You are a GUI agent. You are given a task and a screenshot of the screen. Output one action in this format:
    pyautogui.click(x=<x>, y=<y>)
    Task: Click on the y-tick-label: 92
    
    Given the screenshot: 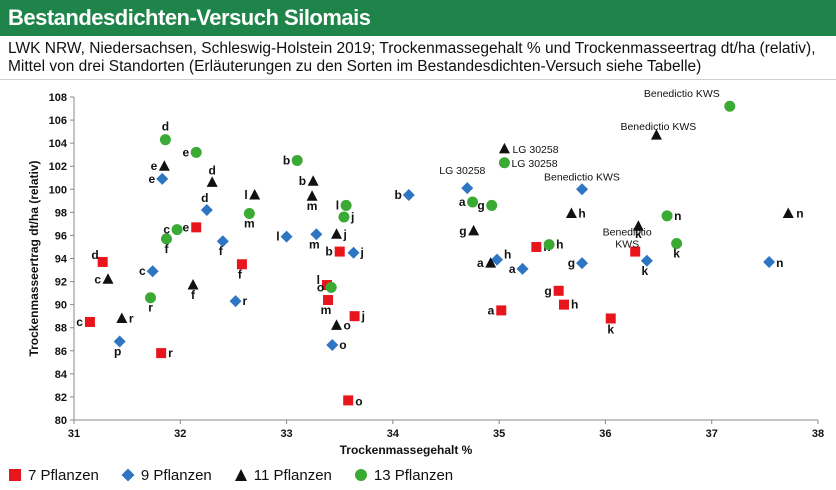 What is the action you would take?
    pyautogui.click(x=61, y=283)
    